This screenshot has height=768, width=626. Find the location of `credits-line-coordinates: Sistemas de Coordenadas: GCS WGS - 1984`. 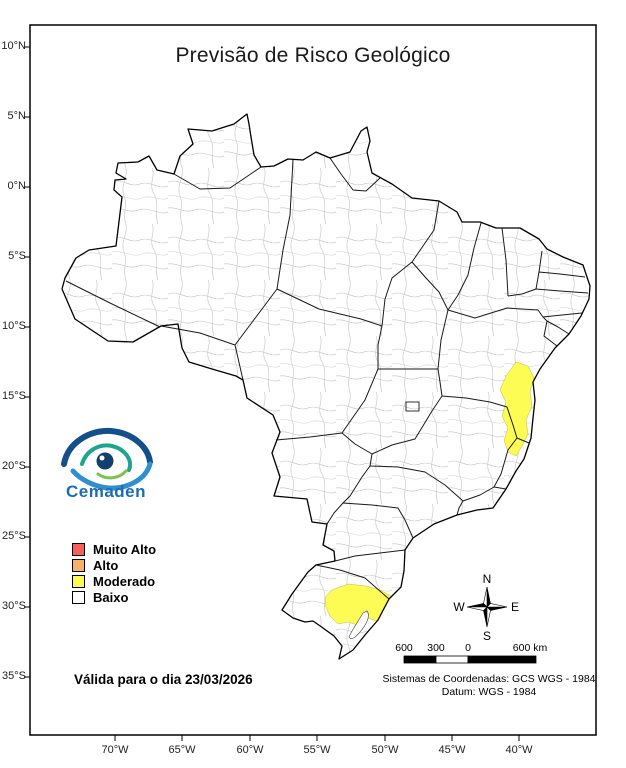

credits-line-coordinates: Sistemas de Coordenadas: GCS WGS - 1984 is located at coordinates (489, 679).